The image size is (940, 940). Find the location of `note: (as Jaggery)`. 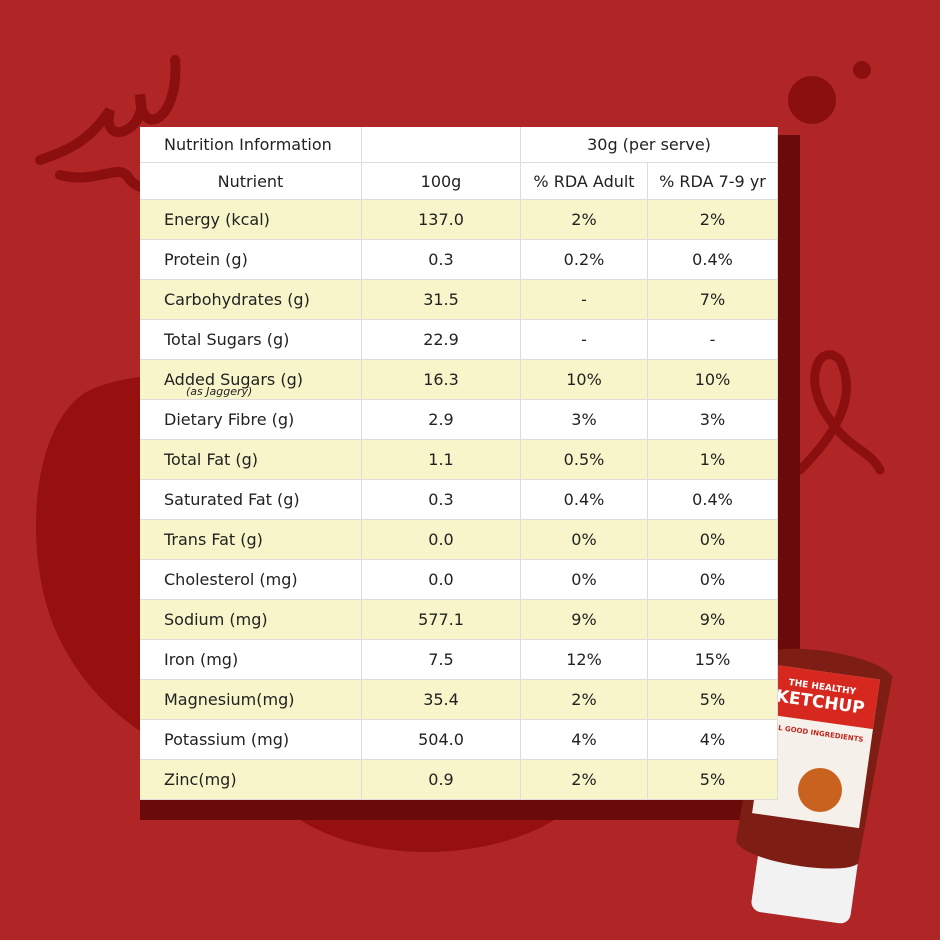

note: (as Jaggery) is located at coordinates (219, 391).